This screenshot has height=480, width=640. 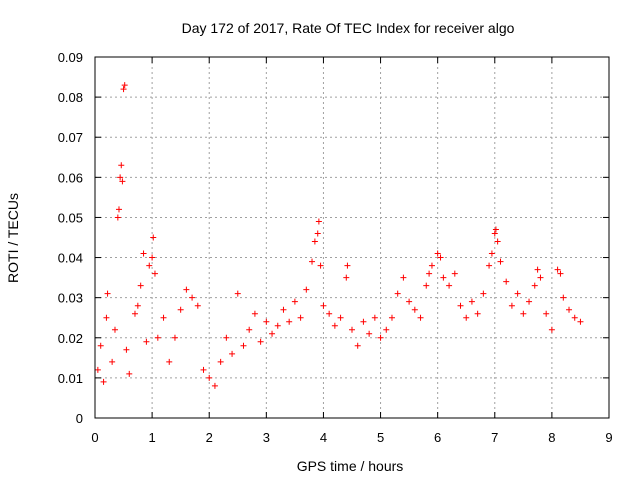 What do you see at coordinates (608, 437) in the screenshot?
I see `x-tick-label: 9` at bounding box center [608, 437].